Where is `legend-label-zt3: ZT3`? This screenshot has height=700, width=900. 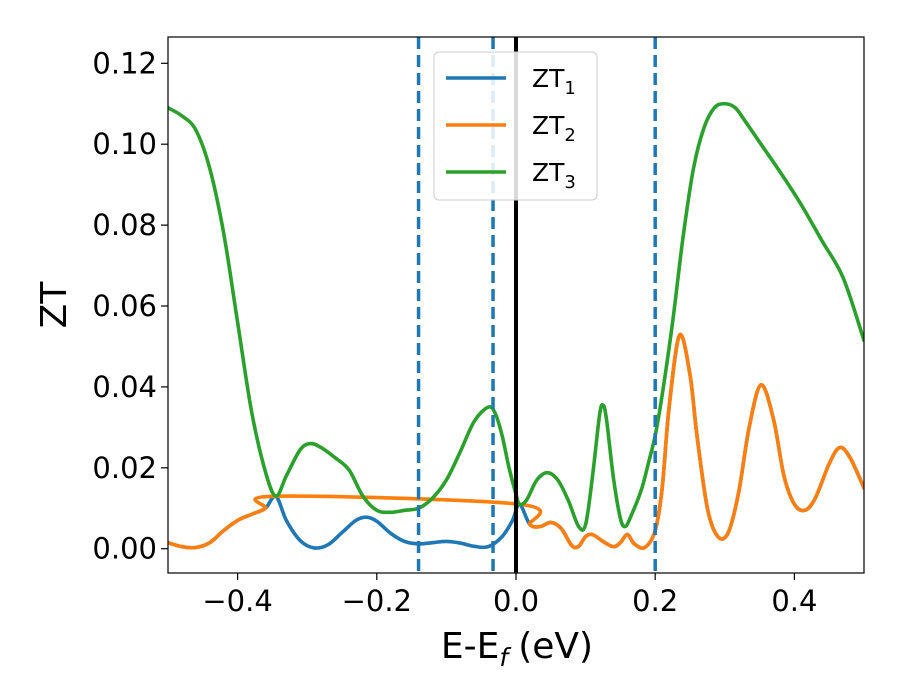
legend-label-zt3: ZT3 is located at coordinates (554, 175).